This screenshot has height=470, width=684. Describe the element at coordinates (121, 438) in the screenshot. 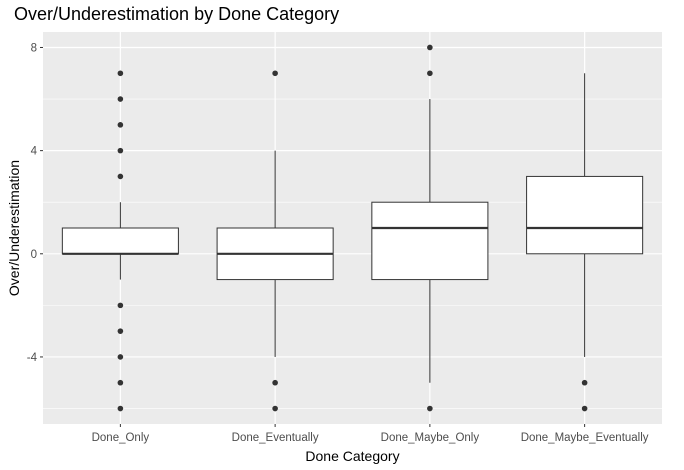

I see `x-tick-label: Done_Only` at that location.